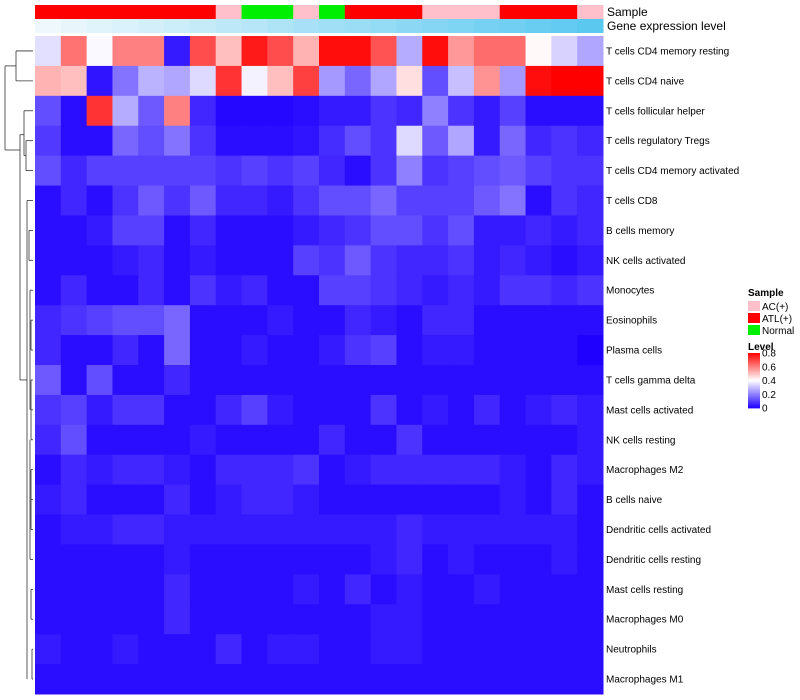 This screenshot has width=800, height=700. What do you see at coordinates (666, 26) in the screenshot?
I see `gene-expression-track-label: Gene expression level` at bounding box center [666, 26].